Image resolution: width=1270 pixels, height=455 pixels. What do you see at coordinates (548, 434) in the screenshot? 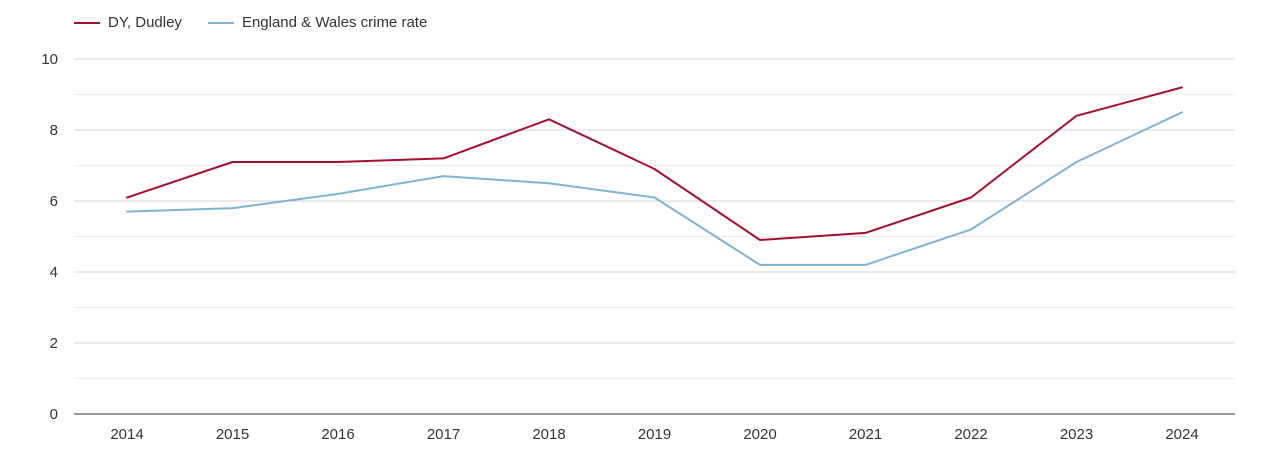
I see `x-tick-label: 2018` at bounding box center [548, 434].